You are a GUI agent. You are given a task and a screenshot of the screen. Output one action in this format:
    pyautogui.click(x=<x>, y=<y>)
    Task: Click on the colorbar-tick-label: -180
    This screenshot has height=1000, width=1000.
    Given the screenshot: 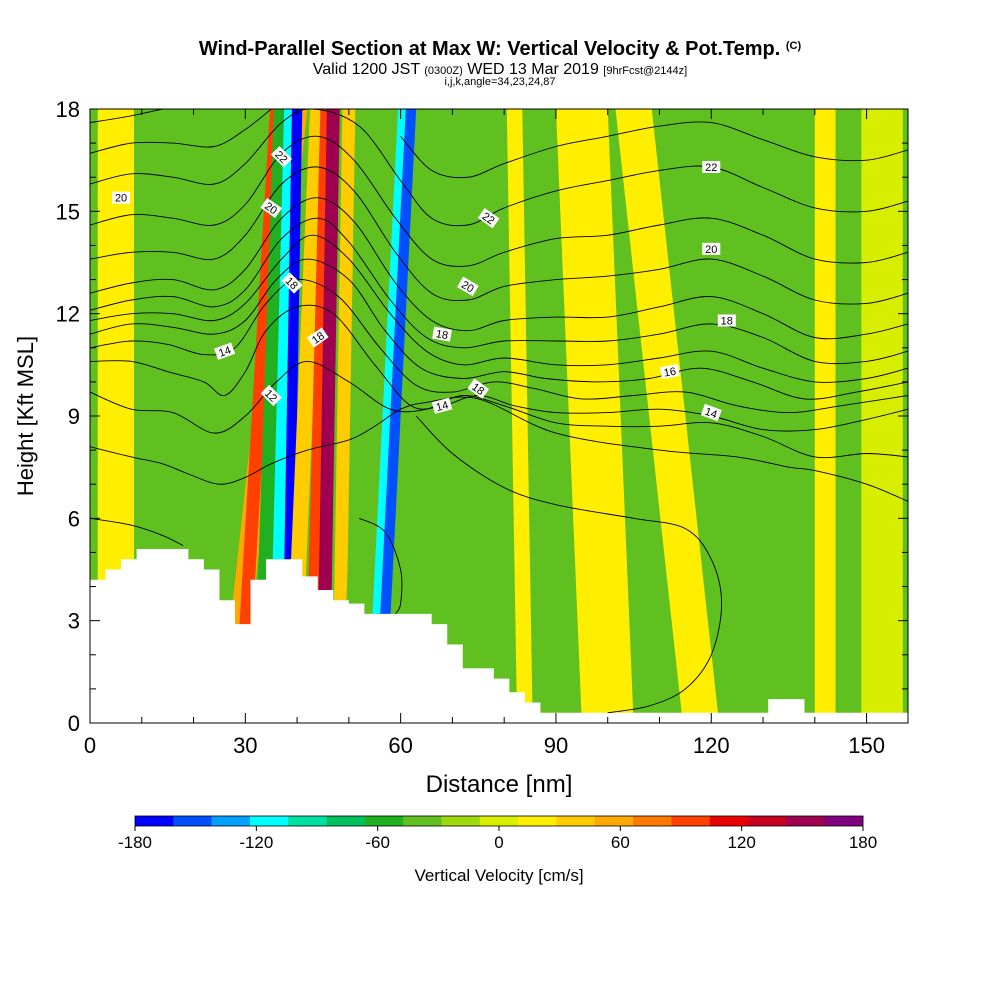 What is the action you would take?
    pyautogui.click(x=135, y=842)
    